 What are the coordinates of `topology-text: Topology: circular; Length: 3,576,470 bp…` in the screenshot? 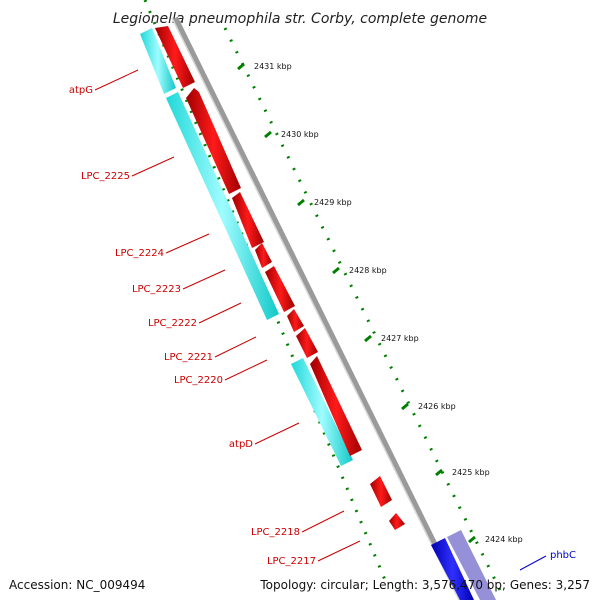 It's located at (425, 585).